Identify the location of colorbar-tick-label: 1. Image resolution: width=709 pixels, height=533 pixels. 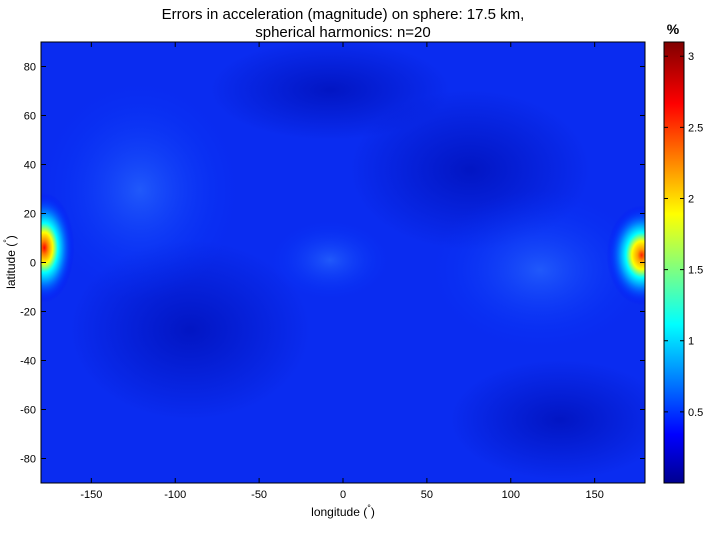
(691, 342).